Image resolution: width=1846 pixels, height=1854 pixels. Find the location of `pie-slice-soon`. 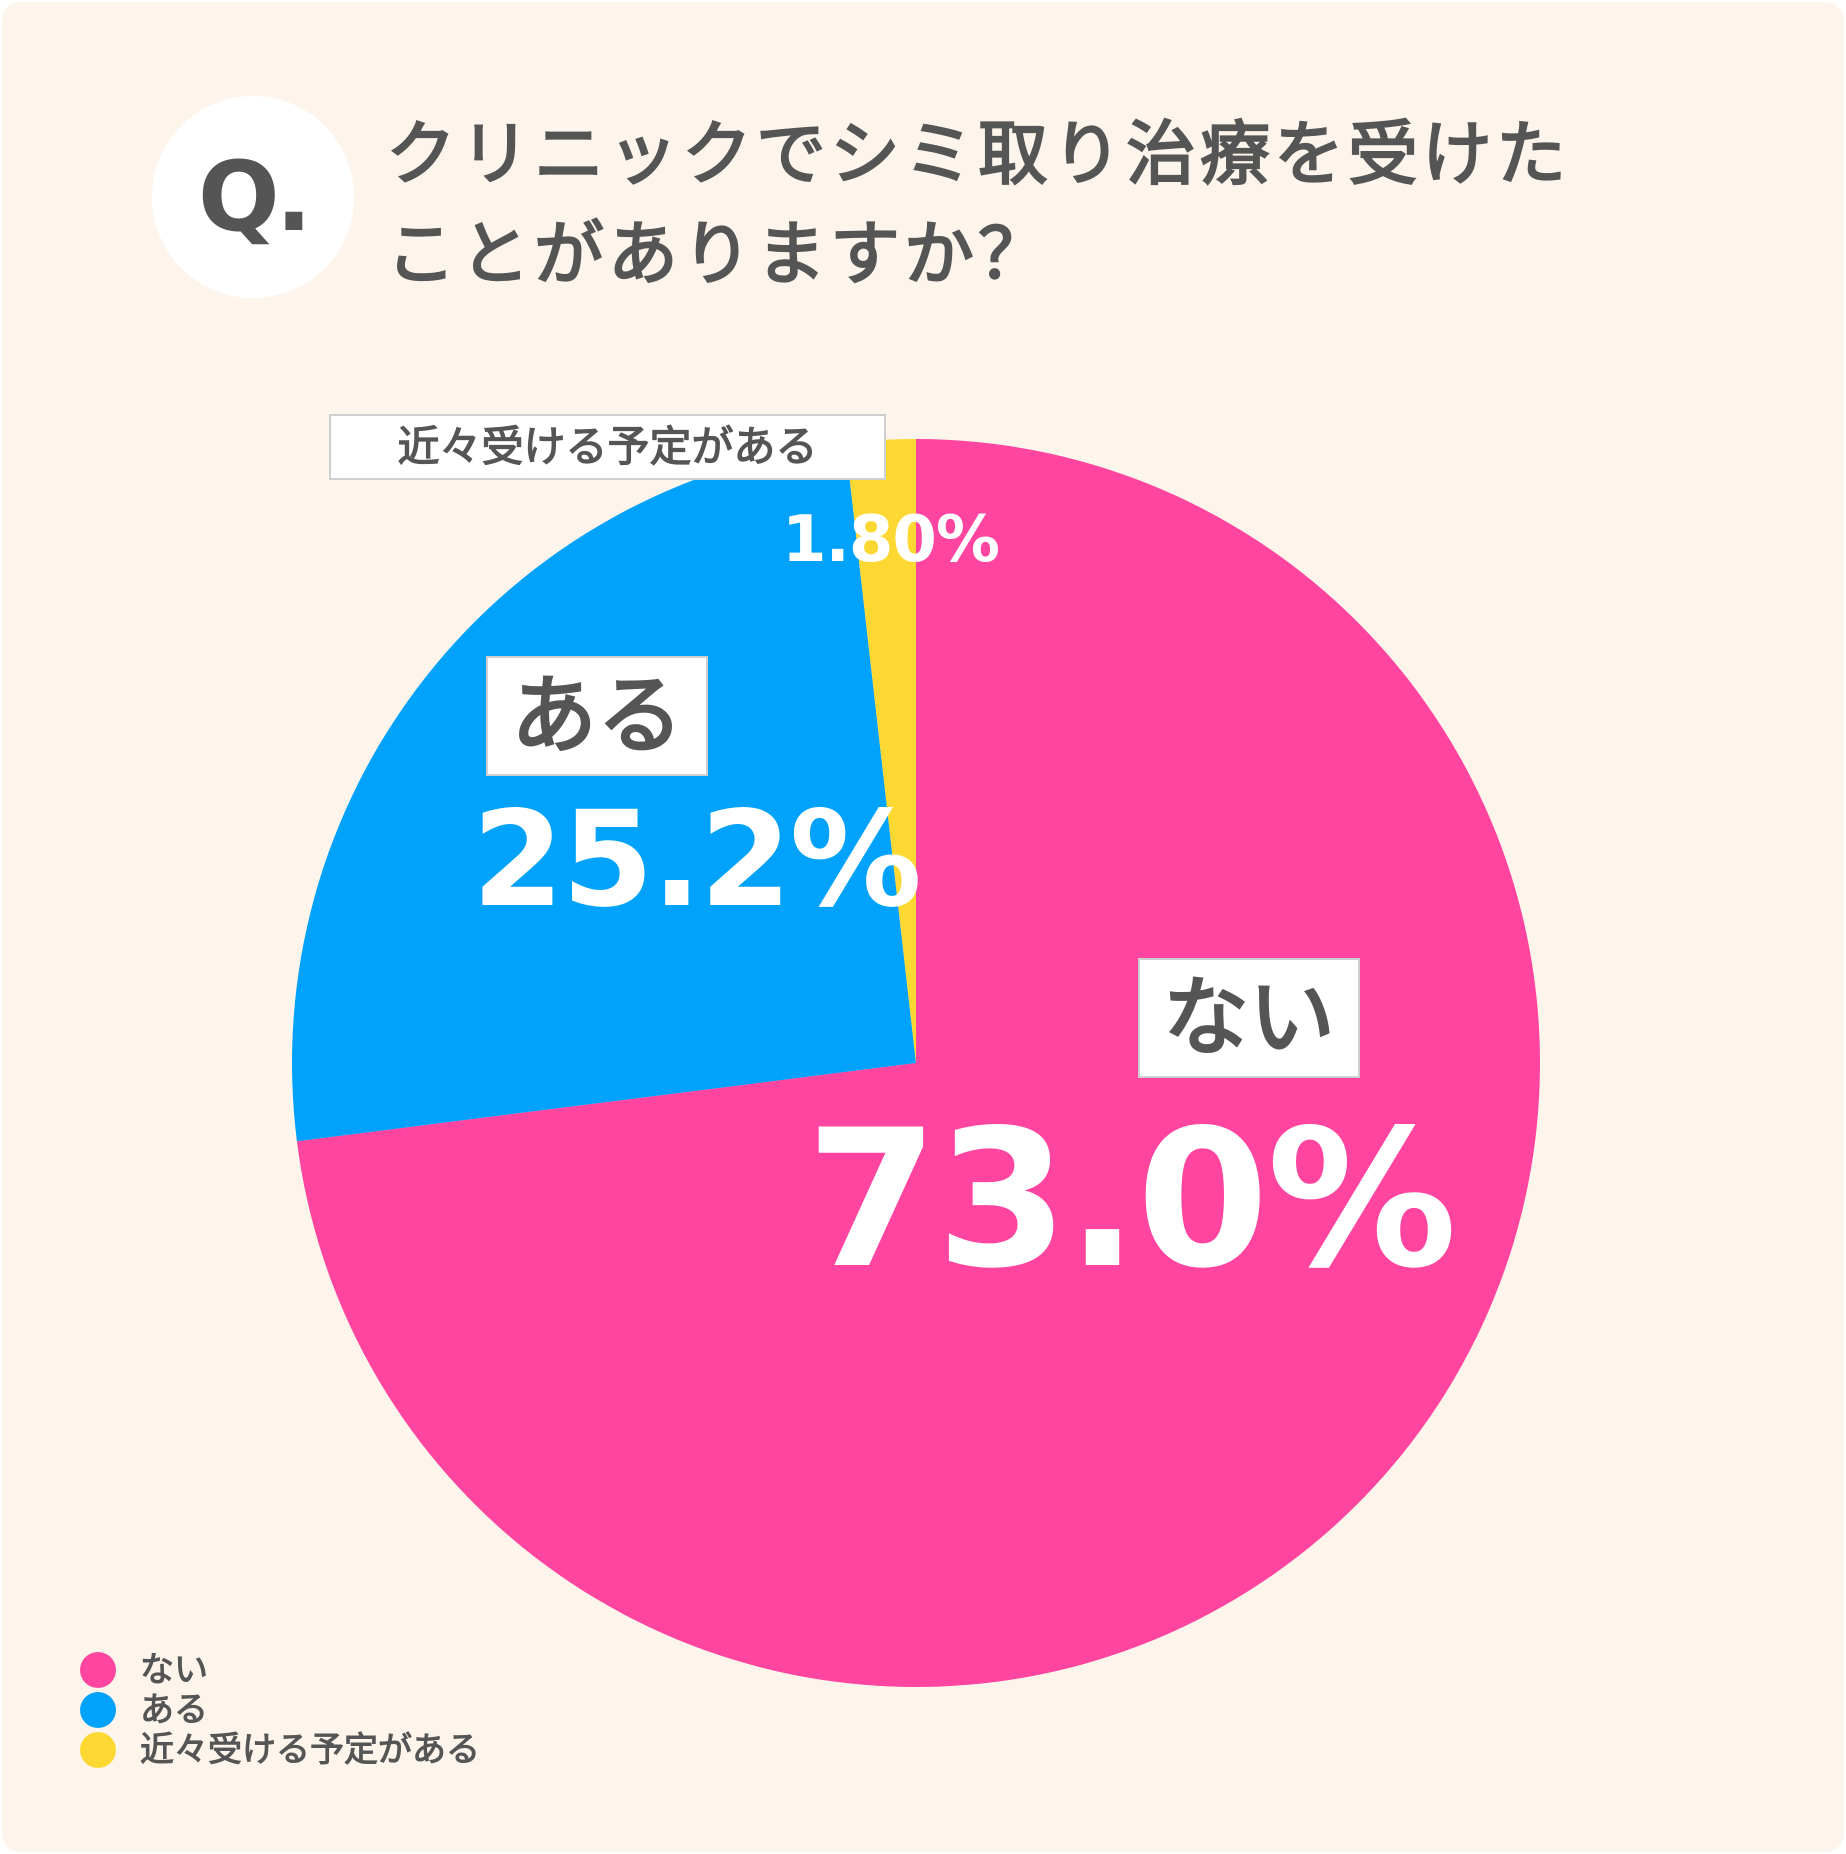

pie-slice-soon is located at coordinates (880, 751).